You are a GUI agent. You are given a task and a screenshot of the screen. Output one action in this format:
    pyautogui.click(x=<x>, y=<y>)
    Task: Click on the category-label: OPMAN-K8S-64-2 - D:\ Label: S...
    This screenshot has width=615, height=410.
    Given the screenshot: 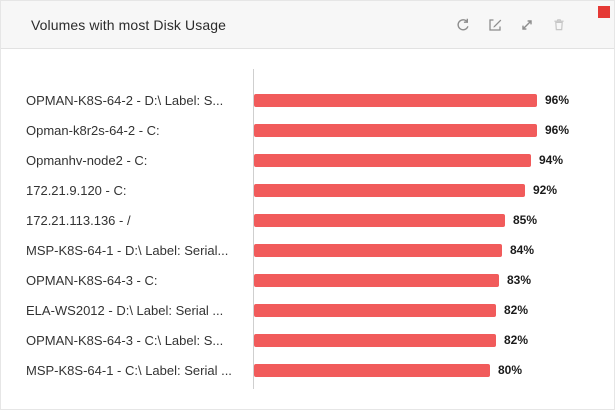 What is the action you would take?
    pyautogui.click(x=125, y=100)
    